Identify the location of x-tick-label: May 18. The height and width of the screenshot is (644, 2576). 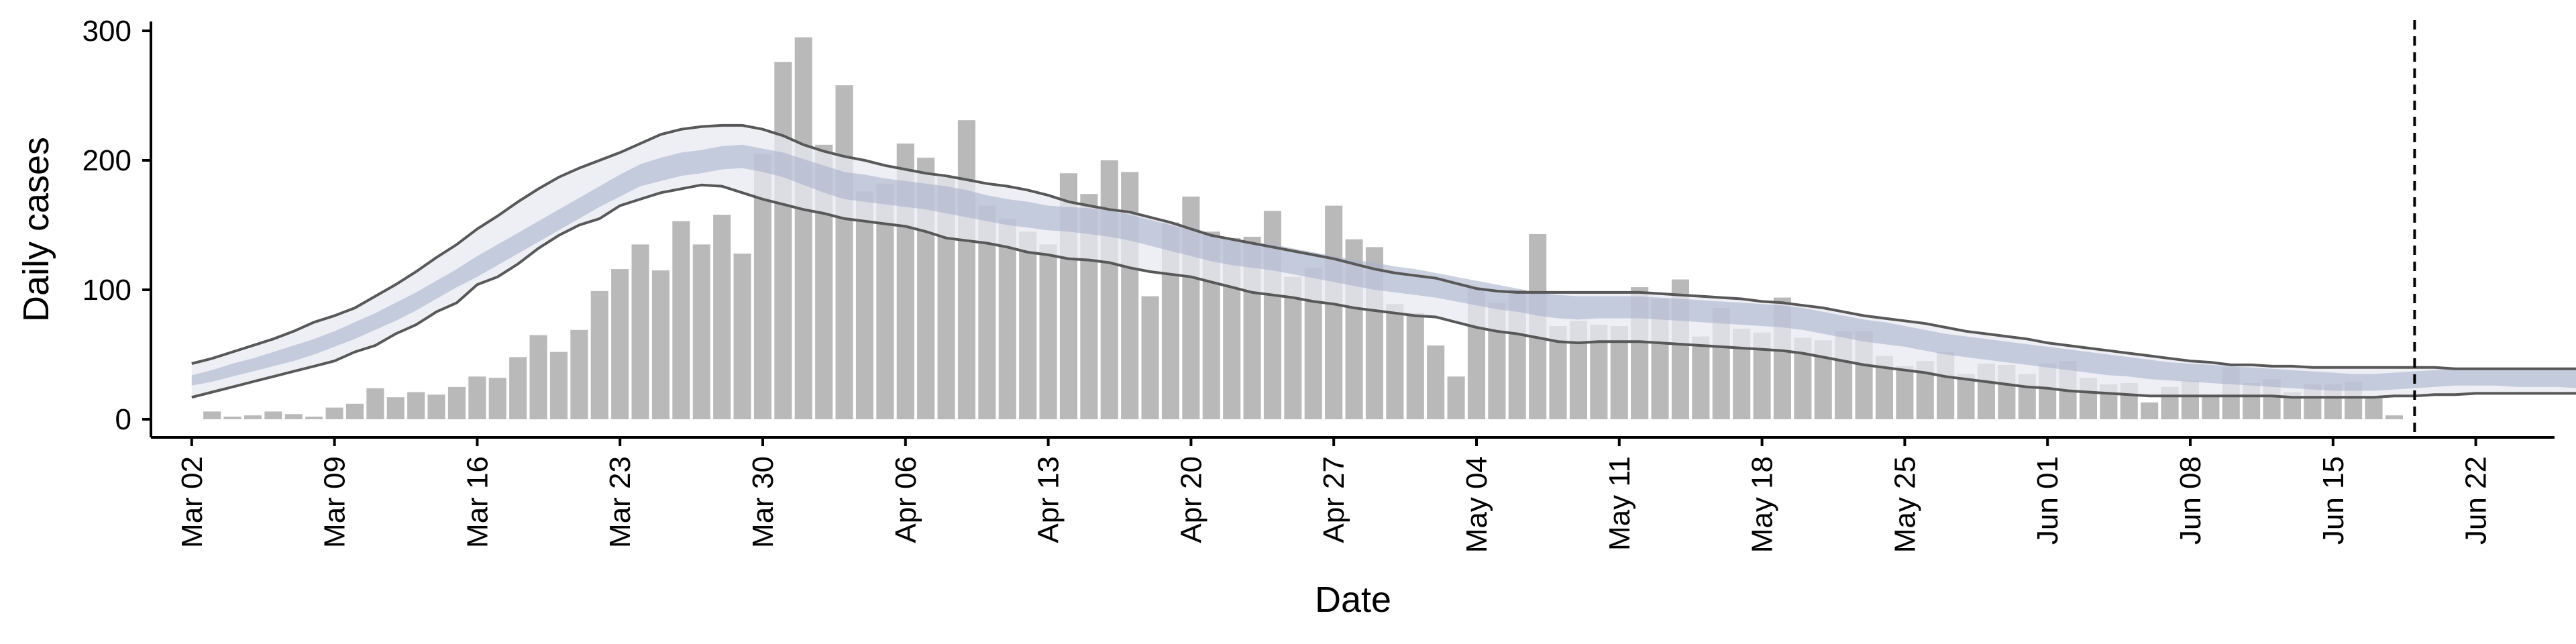
(1762, 504).